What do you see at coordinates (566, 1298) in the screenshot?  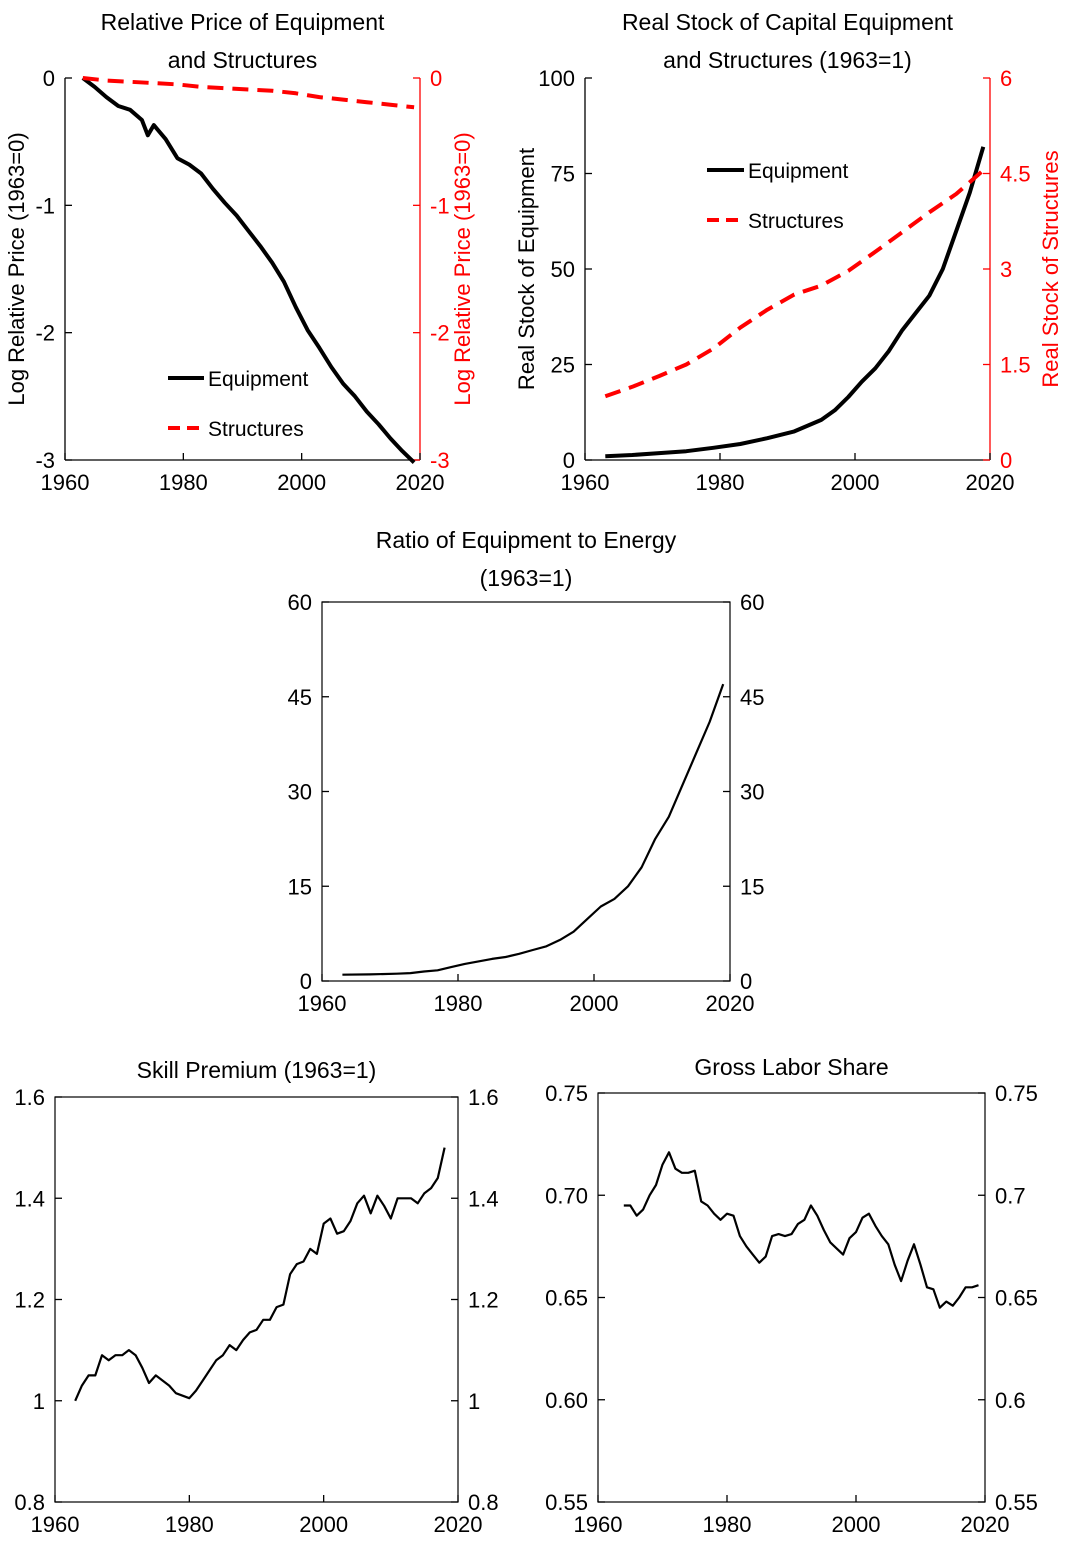 I see `y-tick-label: 0.65` at bounding box center [566, 1298].